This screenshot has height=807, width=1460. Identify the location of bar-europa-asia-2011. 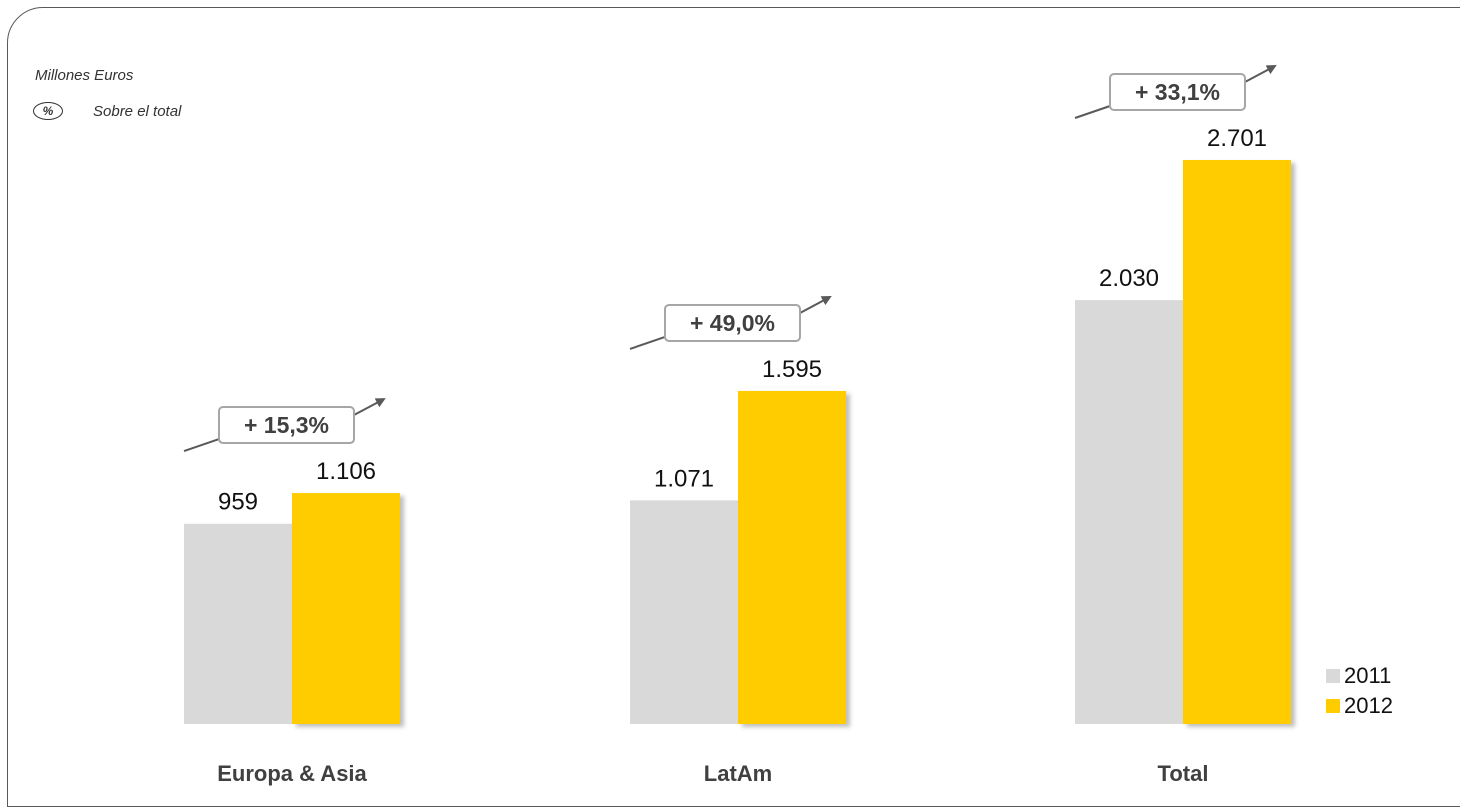
(238, 623).